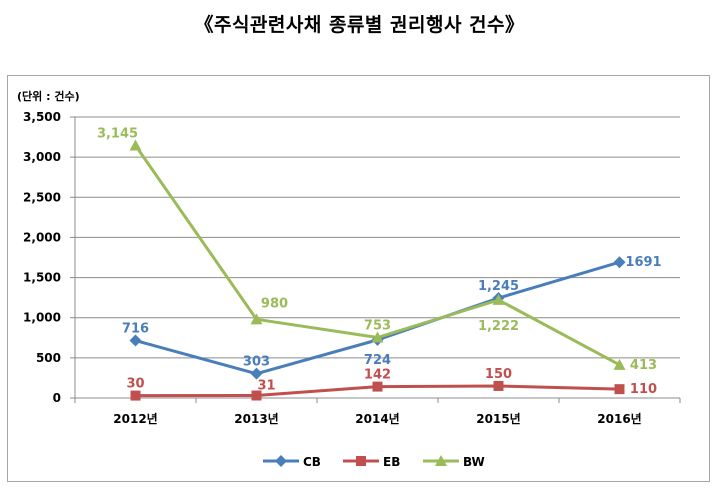 Image resolution: width=719 pixels, height=490 pixels. Describe the element at coordinates (57, 398) in the screenshot. I see `y-tick-label: 0` at that location.